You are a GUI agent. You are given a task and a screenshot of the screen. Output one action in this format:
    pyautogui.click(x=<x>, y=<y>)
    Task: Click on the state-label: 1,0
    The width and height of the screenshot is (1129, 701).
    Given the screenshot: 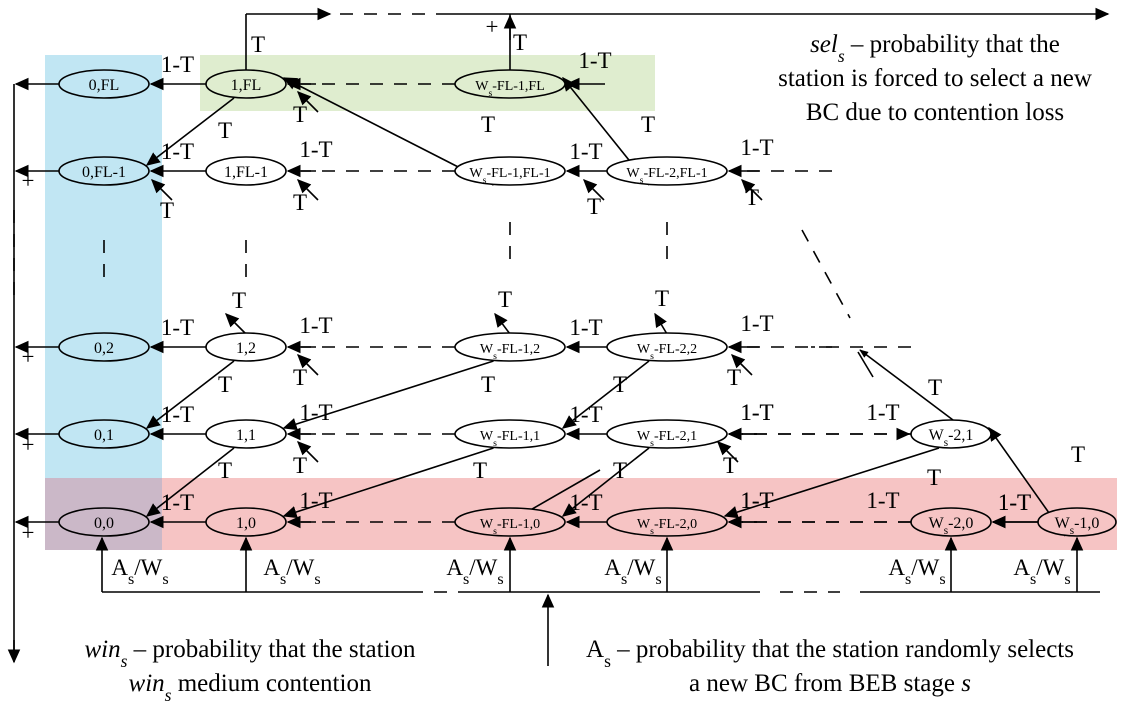 What is the action you would take?
    pyautogui.click(x=246, y=523)
    